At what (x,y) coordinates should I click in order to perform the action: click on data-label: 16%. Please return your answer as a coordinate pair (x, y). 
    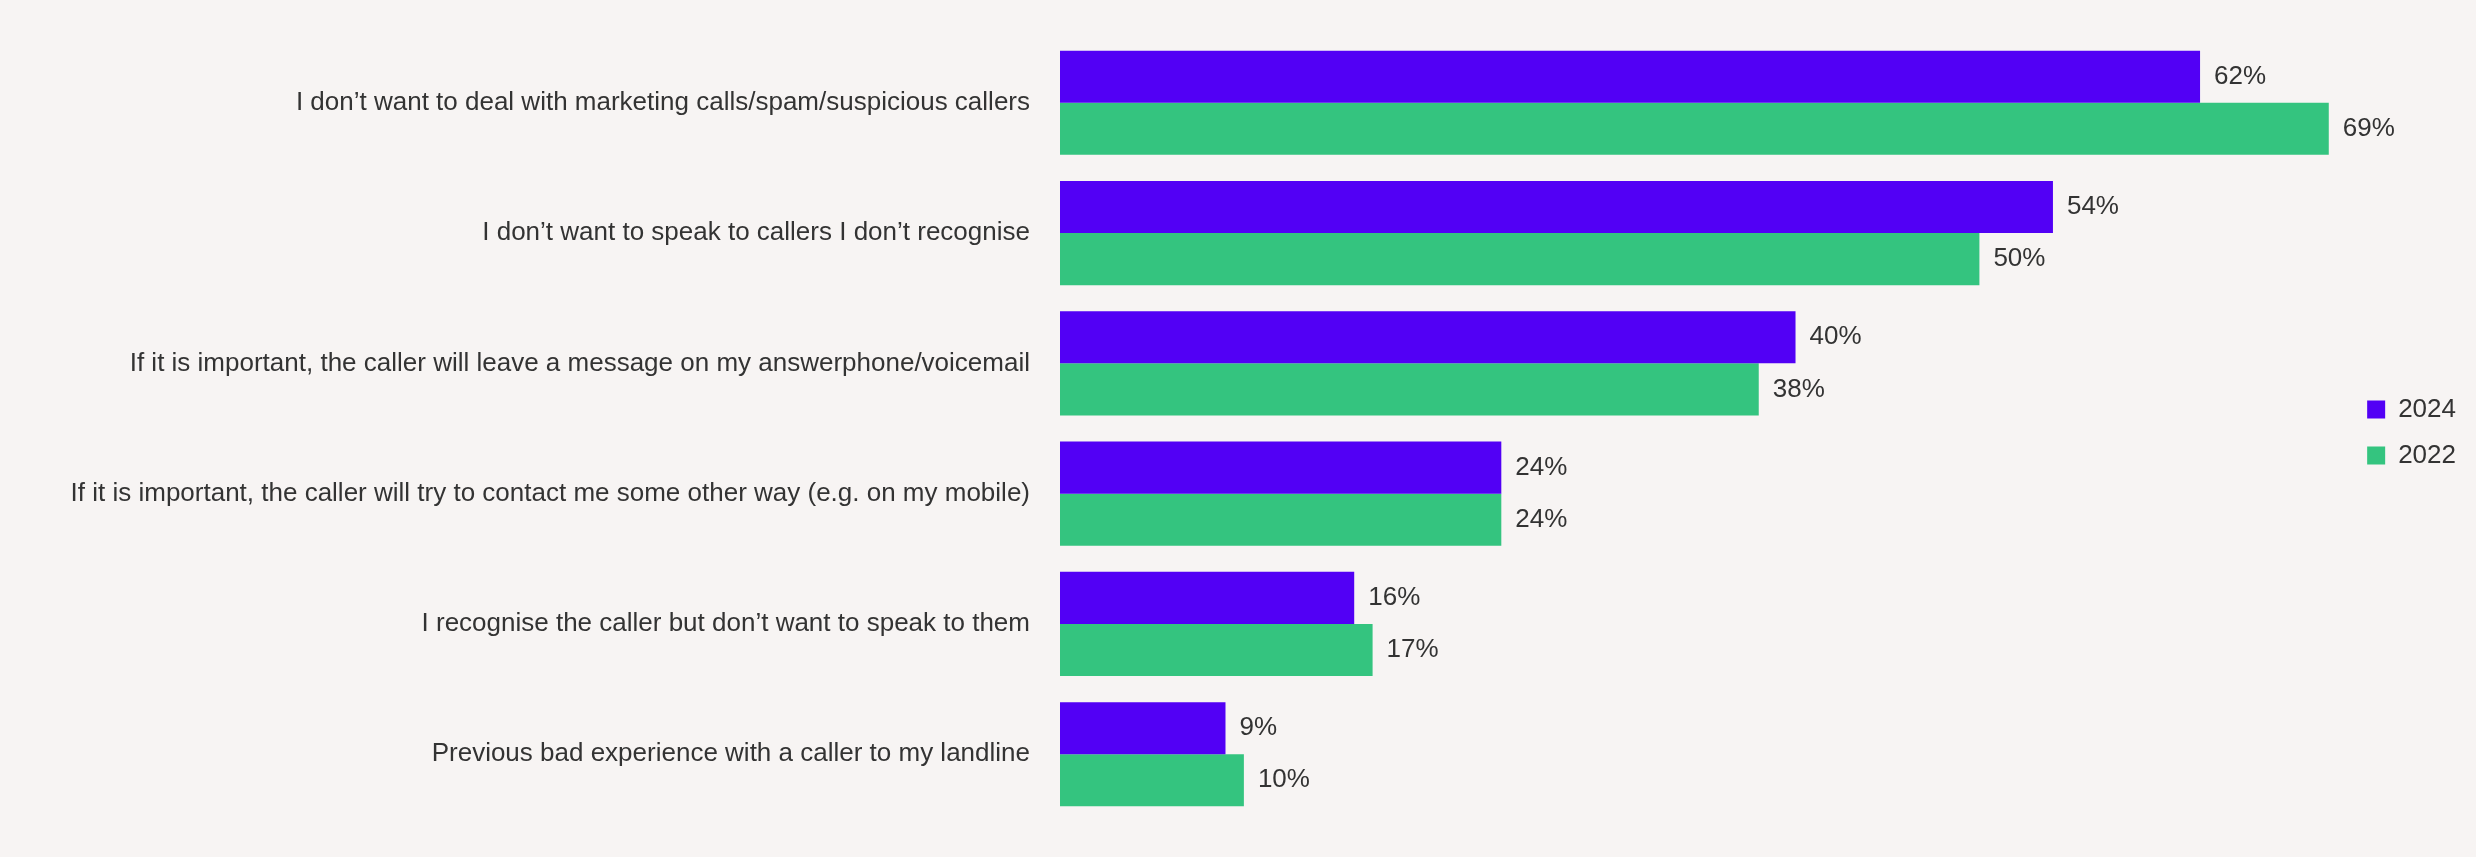
    Looking at the image, I should click on (1394, 596).